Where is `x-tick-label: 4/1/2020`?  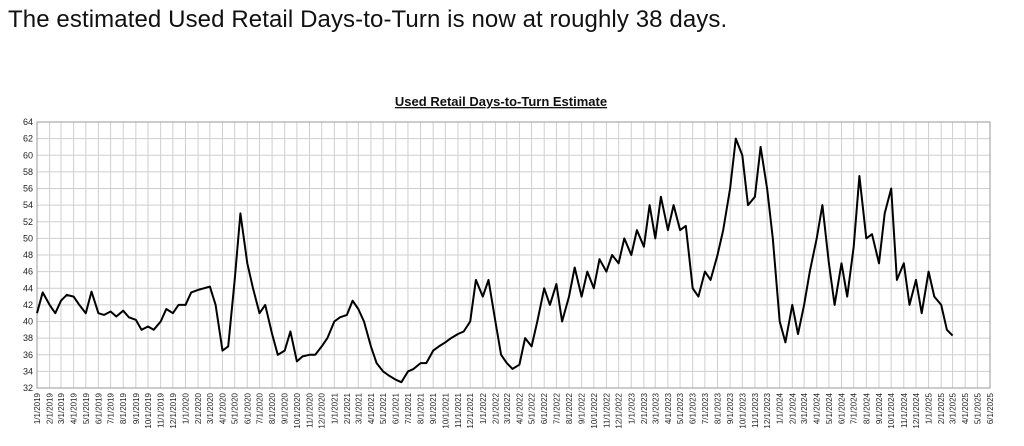 x-tick-label: 4/1/2020 is located at coordinates (222, 408).